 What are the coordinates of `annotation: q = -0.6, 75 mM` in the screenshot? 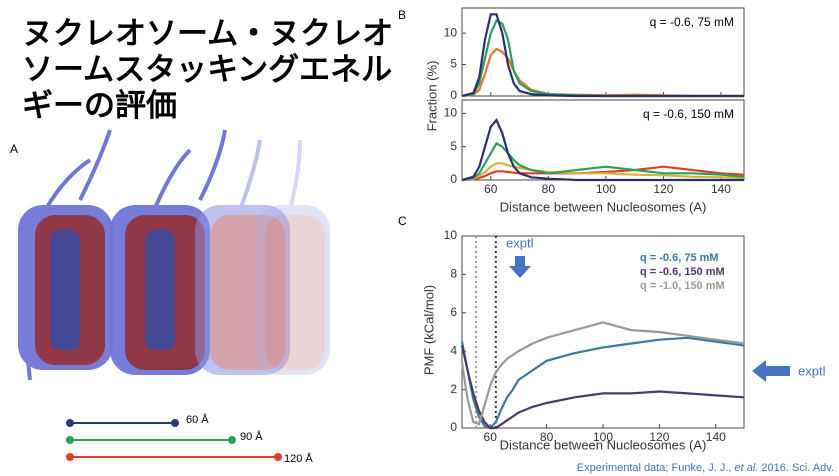 It's located at (692, 22).